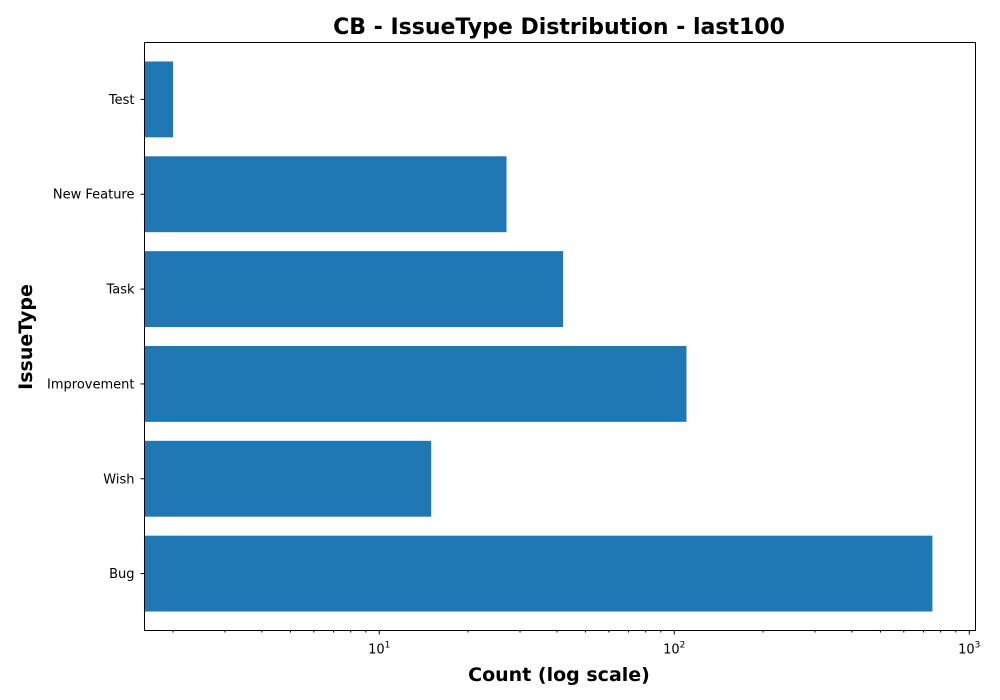 The height and width of the screenshot is (700, 1000). Describe the element at coordinates (388, 646) in the screenshot. I see `x-tick-label-exponent: 1` at that location.